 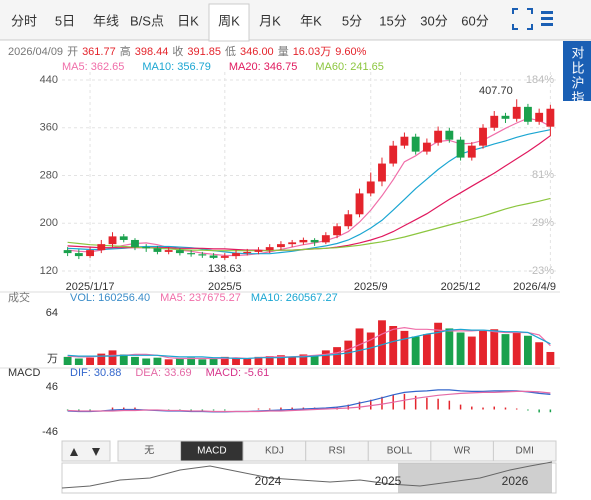 What do you see at coordinates (19, 297) in the screenshot?
I see `panel-title: 成交` at bounding box center [19, 297].